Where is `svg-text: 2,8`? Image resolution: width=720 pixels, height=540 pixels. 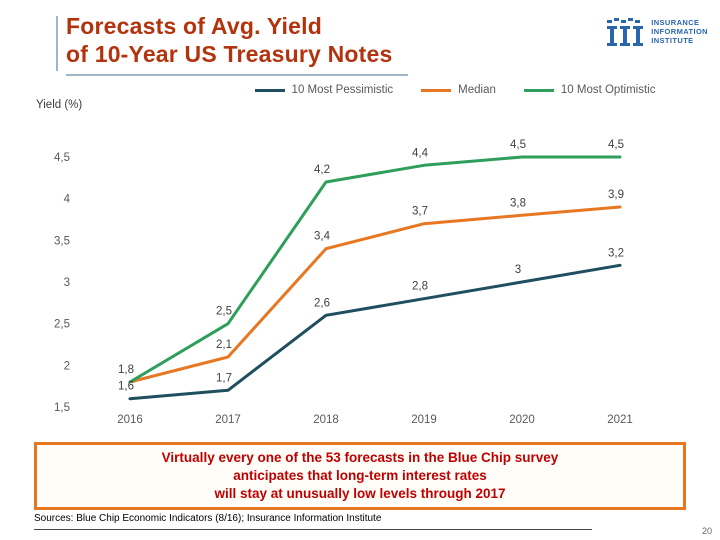 svg-text: 2,8 is located at coordinates (420, 287).